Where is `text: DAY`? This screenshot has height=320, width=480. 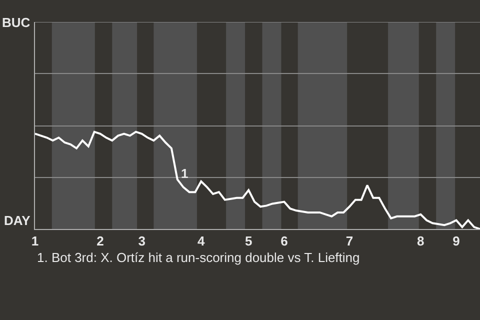 text: DAY is located at coordinates (17, 220).